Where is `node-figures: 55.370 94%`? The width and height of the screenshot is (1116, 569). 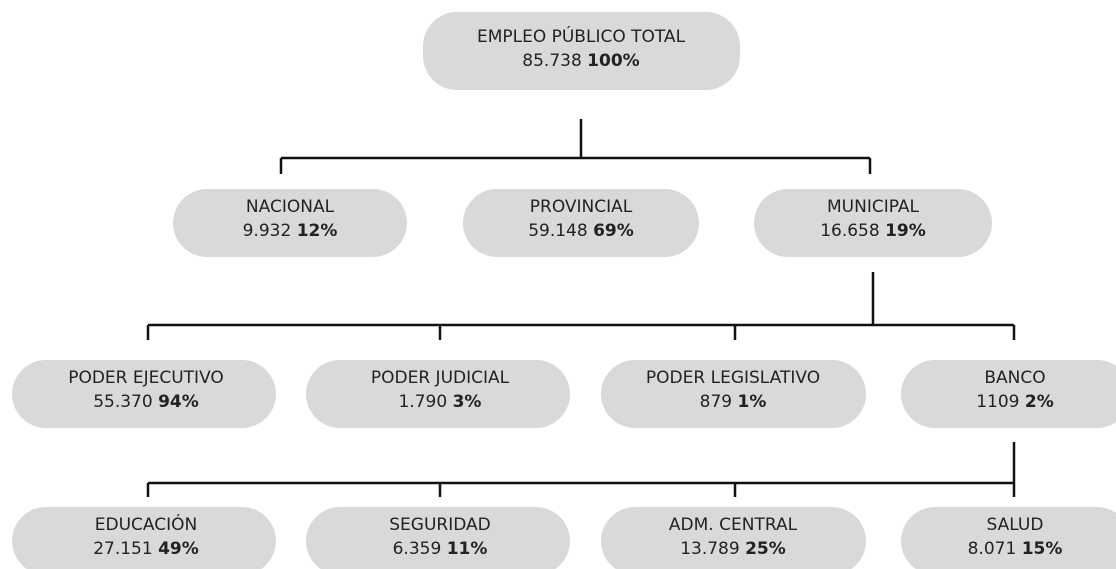
node-figures: 55.370 94% is located at coordinates (146, 402).